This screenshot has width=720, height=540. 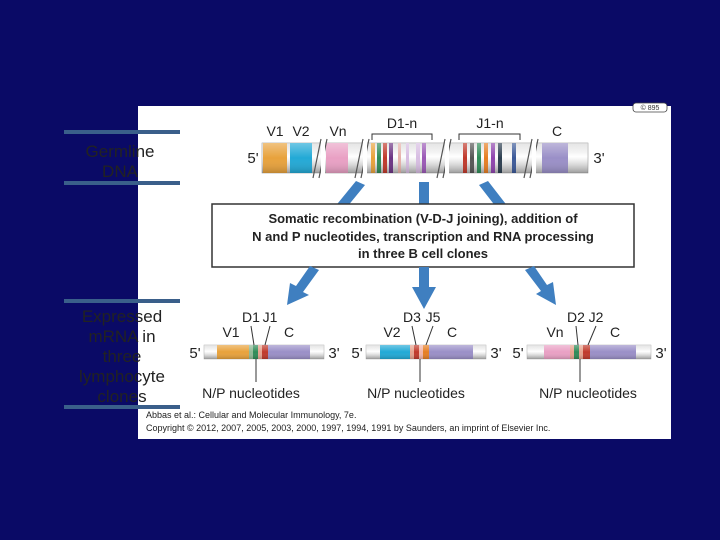 I want to click on d-bracket, so click(x=402, y=136).